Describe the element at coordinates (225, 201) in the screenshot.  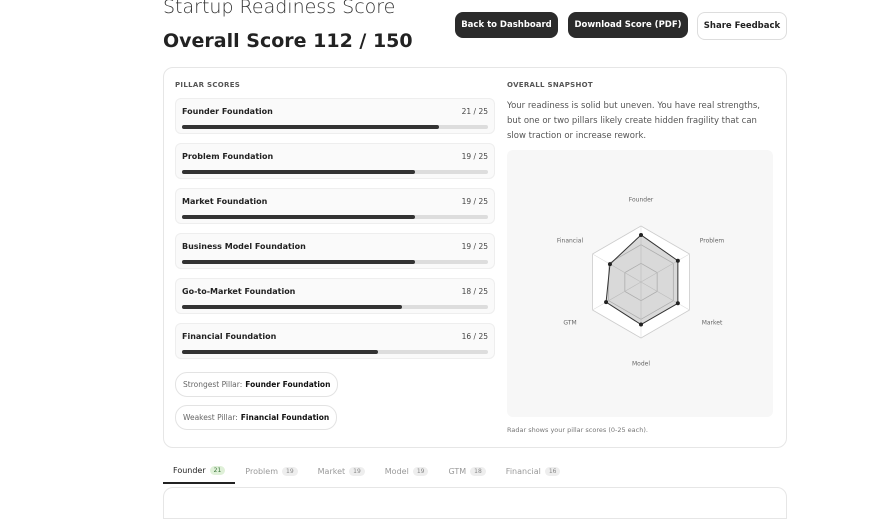
I see `pillar-name: Market Foundation` at that location.